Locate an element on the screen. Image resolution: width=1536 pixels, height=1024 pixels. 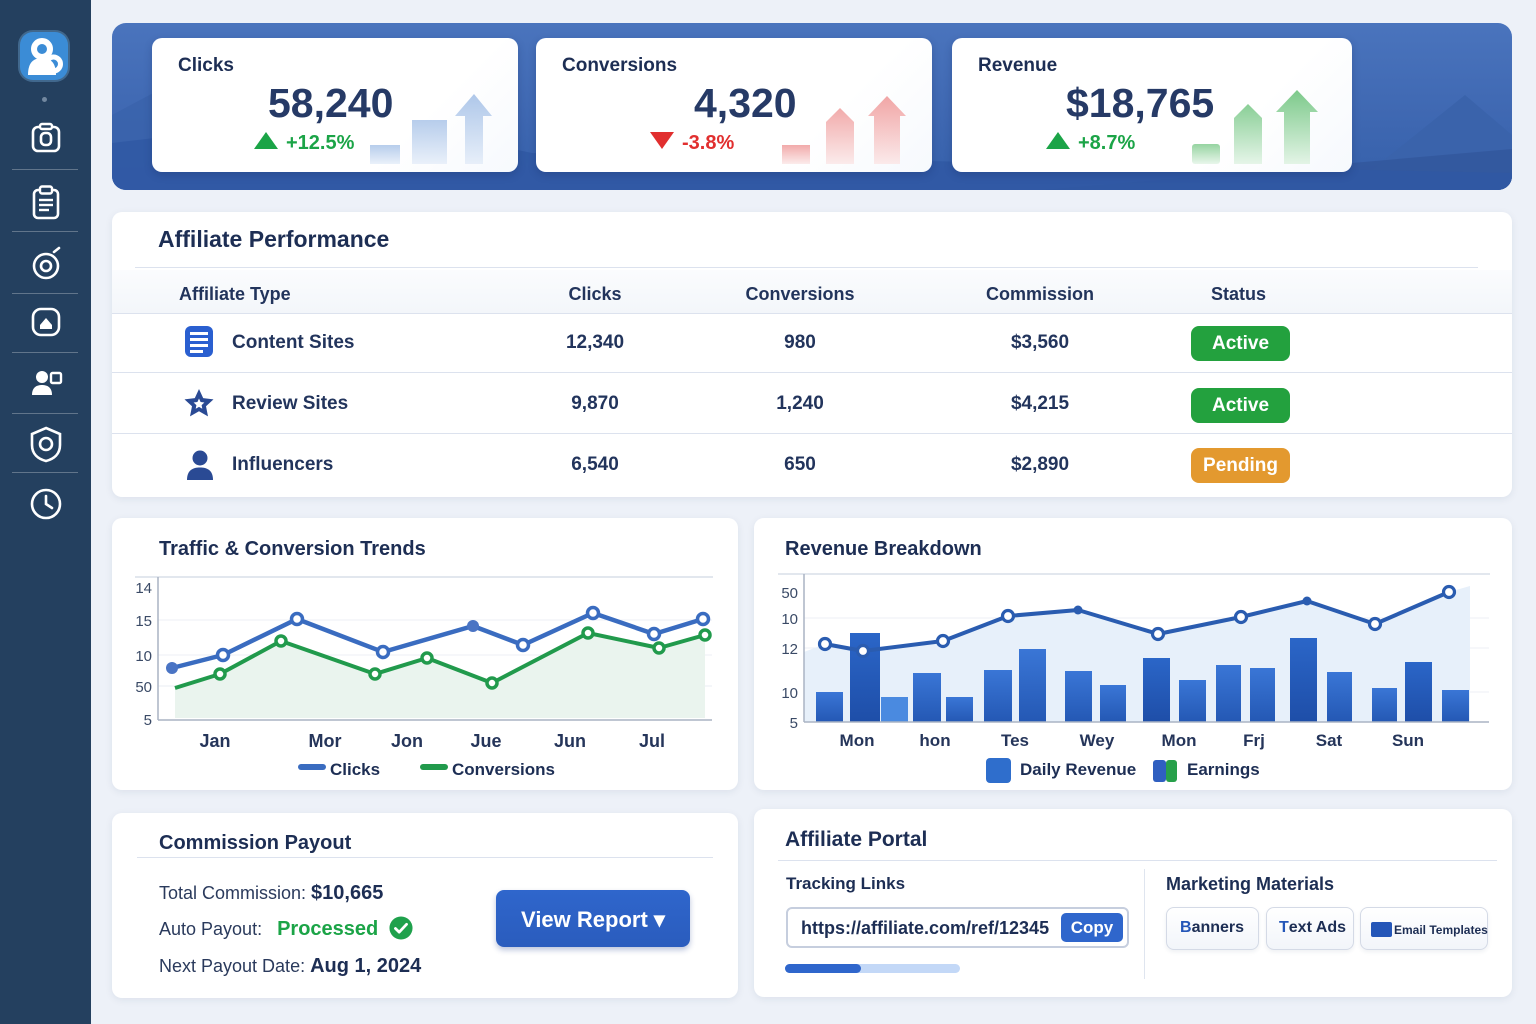
svg-text: Sun is located at coordinates (1408, 740).